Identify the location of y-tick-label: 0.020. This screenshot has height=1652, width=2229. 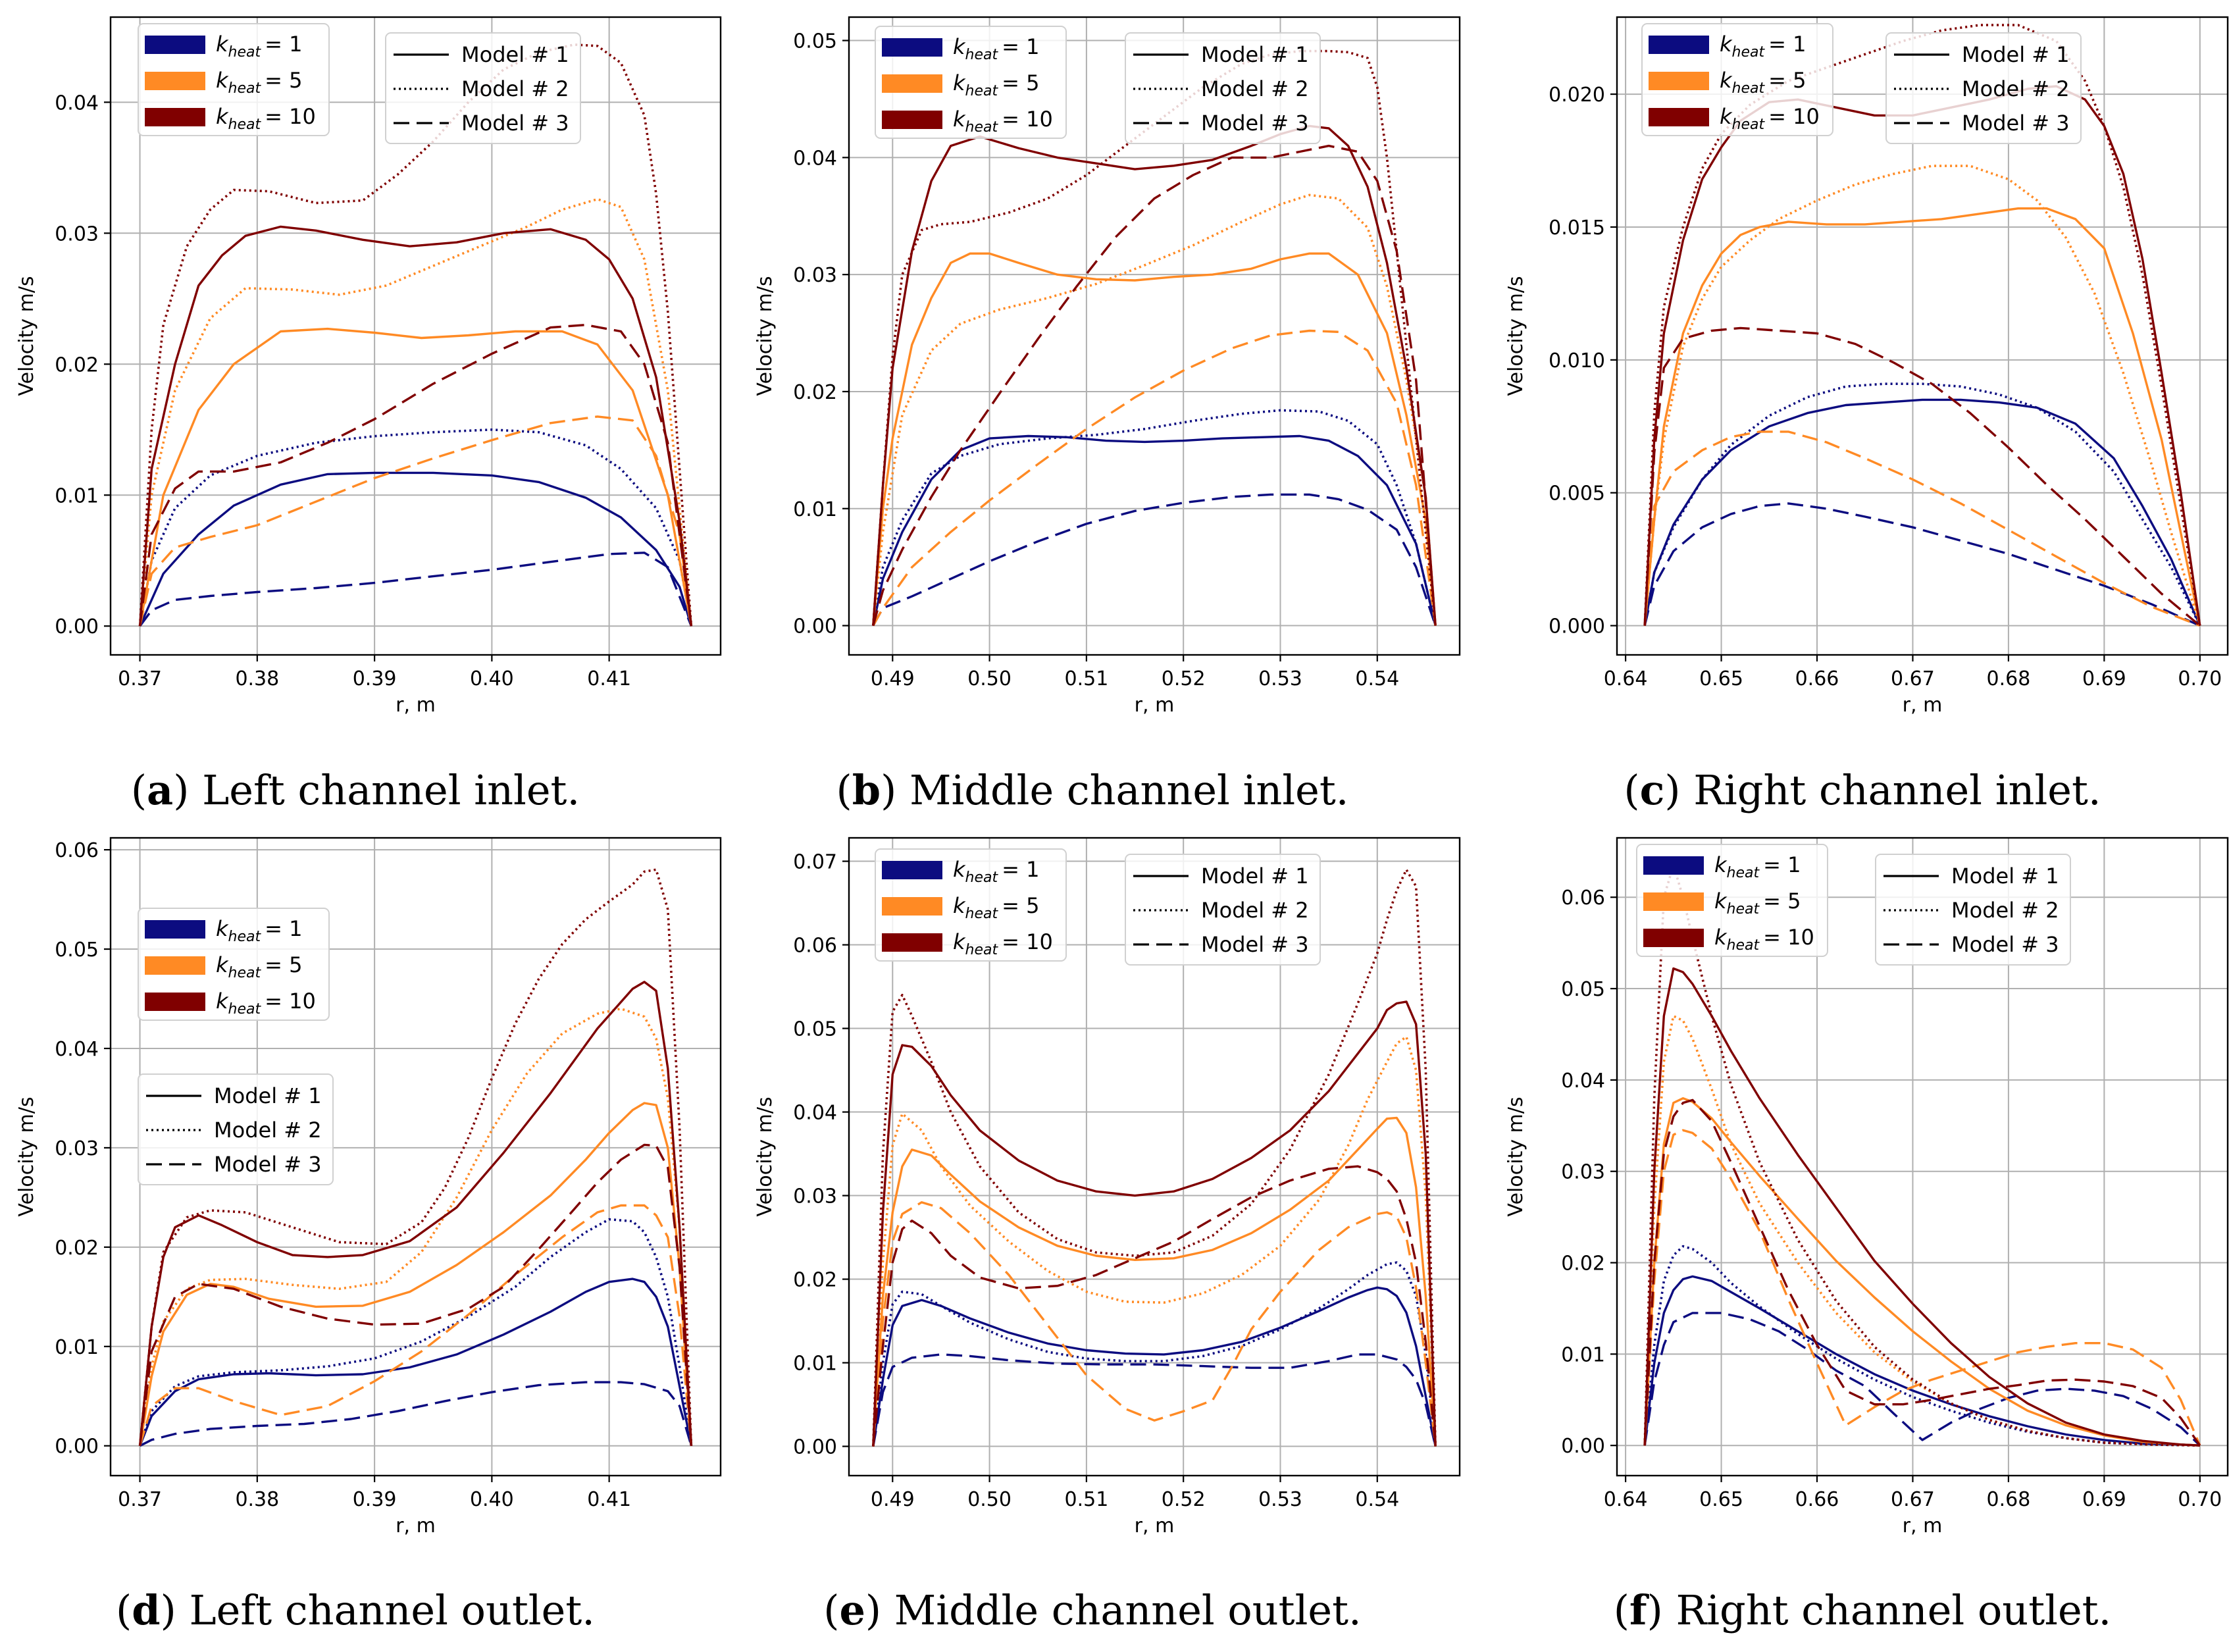
(1577, 95).